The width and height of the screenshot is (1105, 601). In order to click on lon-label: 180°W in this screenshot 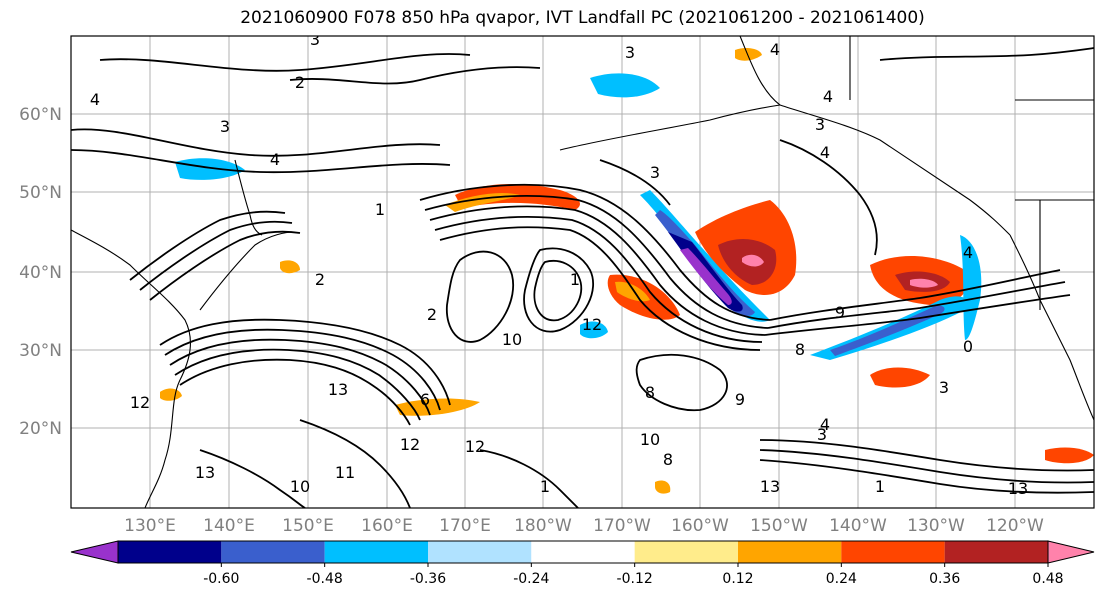, I will do `click(543, 526)`.